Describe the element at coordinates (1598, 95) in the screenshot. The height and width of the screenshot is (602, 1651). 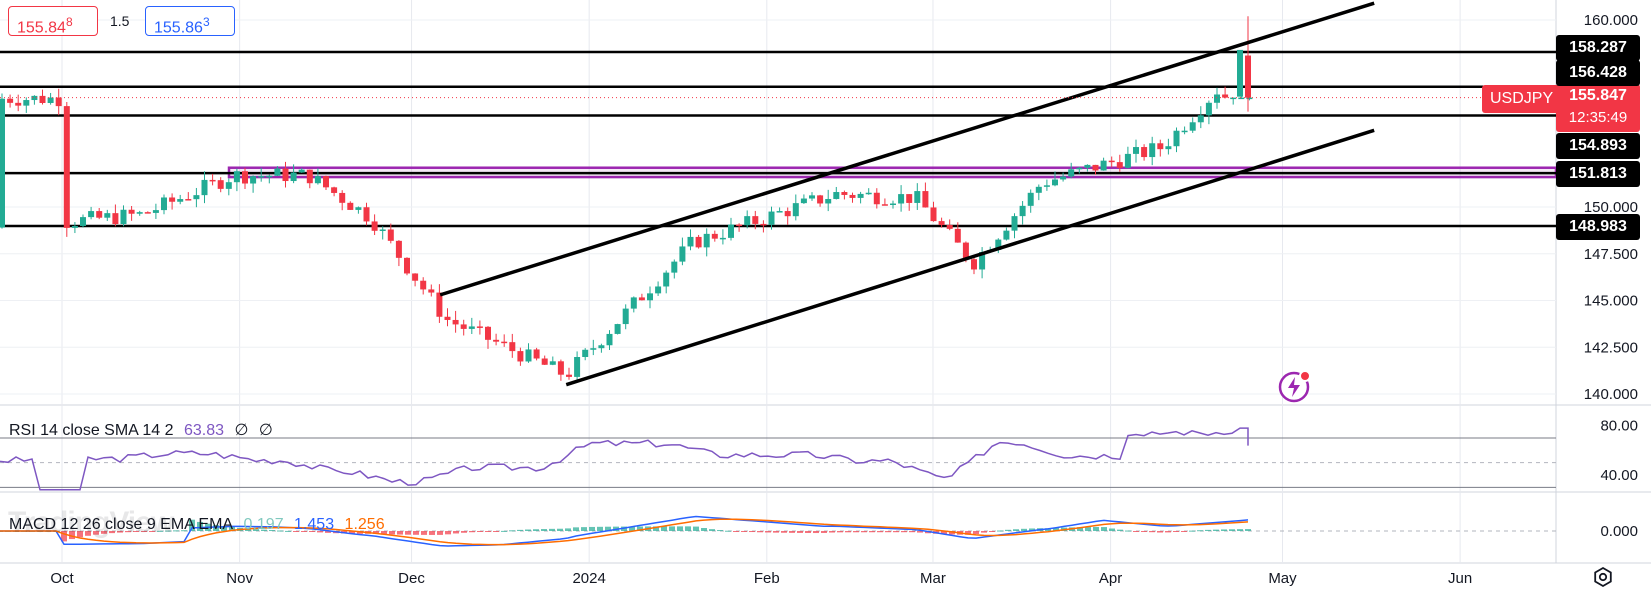
I see `last-price-value: 155.847` at that location.